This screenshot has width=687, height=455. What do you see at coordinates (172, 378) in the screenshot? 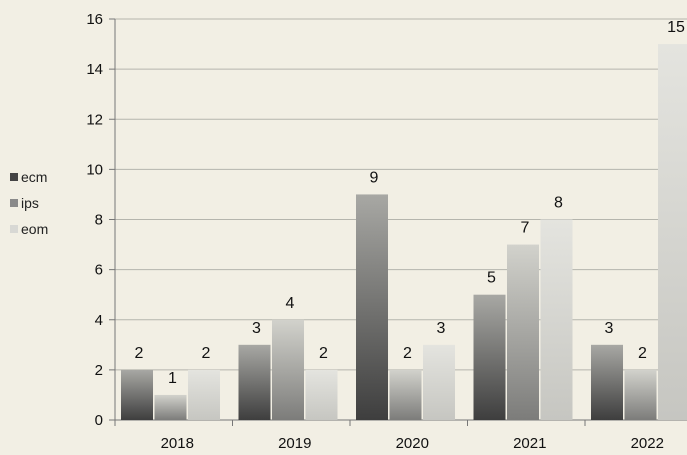
I see `data-label: 1` at bounding box center [172, 378].